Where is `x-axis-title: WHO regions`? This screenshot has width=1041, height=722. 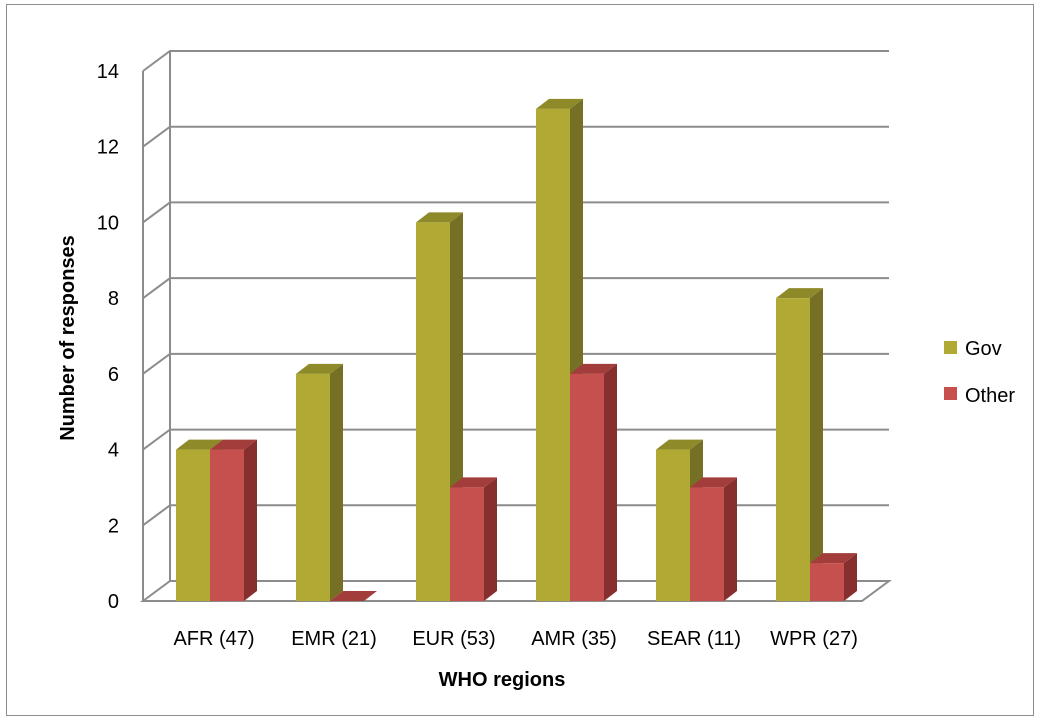 x-axis-title: WHO regions is located at coordinates (502, 680).